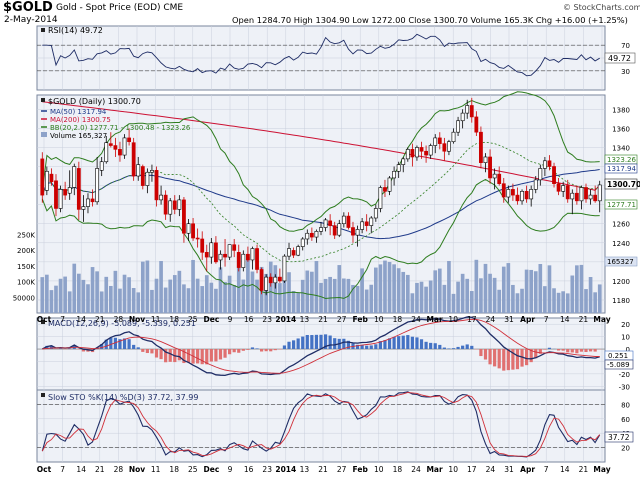  What do you see at coordinates (491, 469) in the screenshot?
I see `x-tick-label: 24` at bounding box center [491, 469].